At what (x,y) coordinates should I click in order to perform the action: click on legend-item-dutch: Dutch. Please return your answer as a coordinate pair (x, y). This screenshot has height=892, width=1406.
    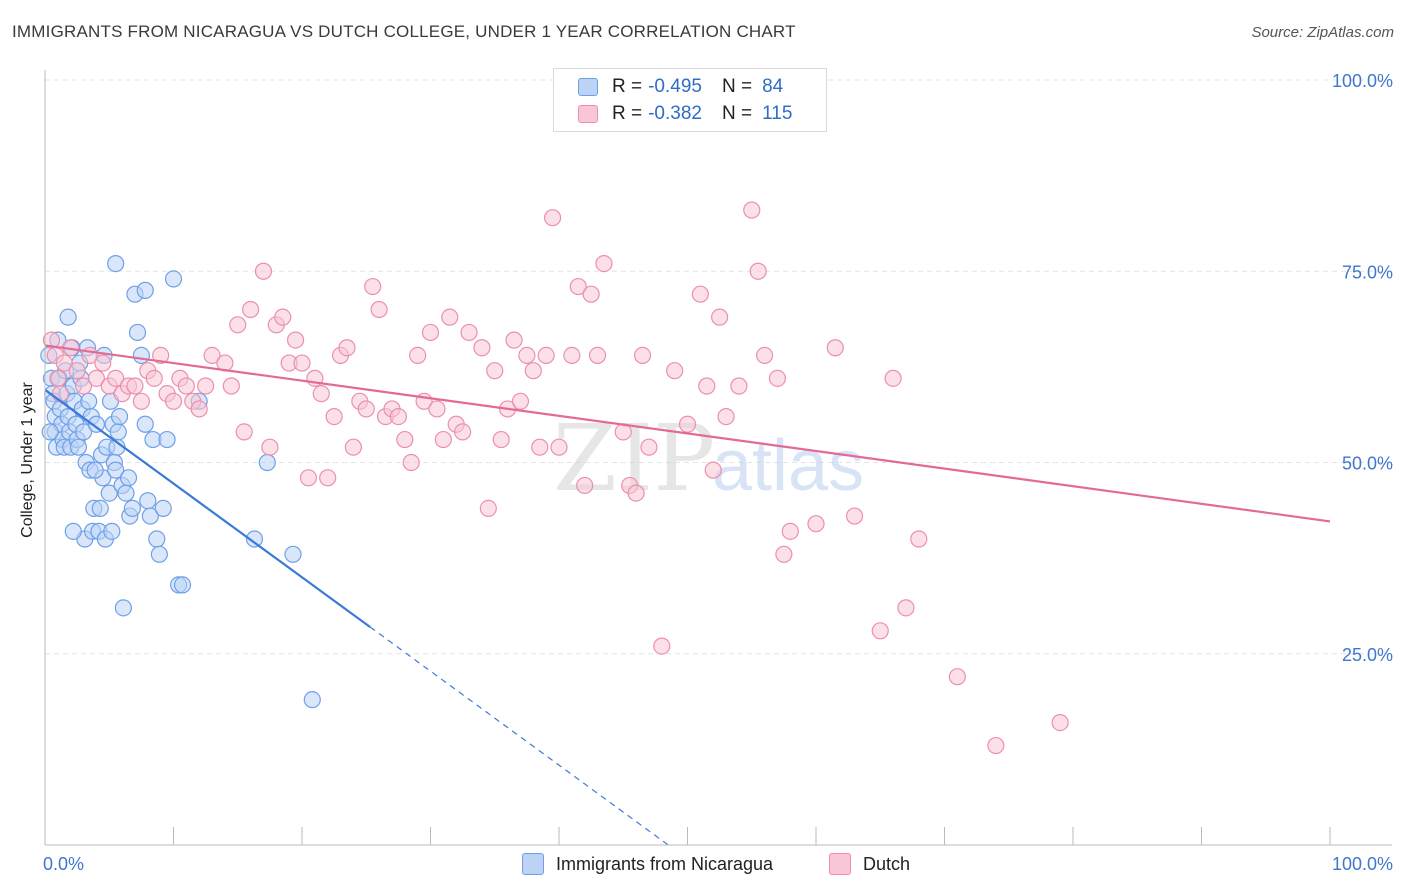
    Looking at the image, I should click on (869, 864).